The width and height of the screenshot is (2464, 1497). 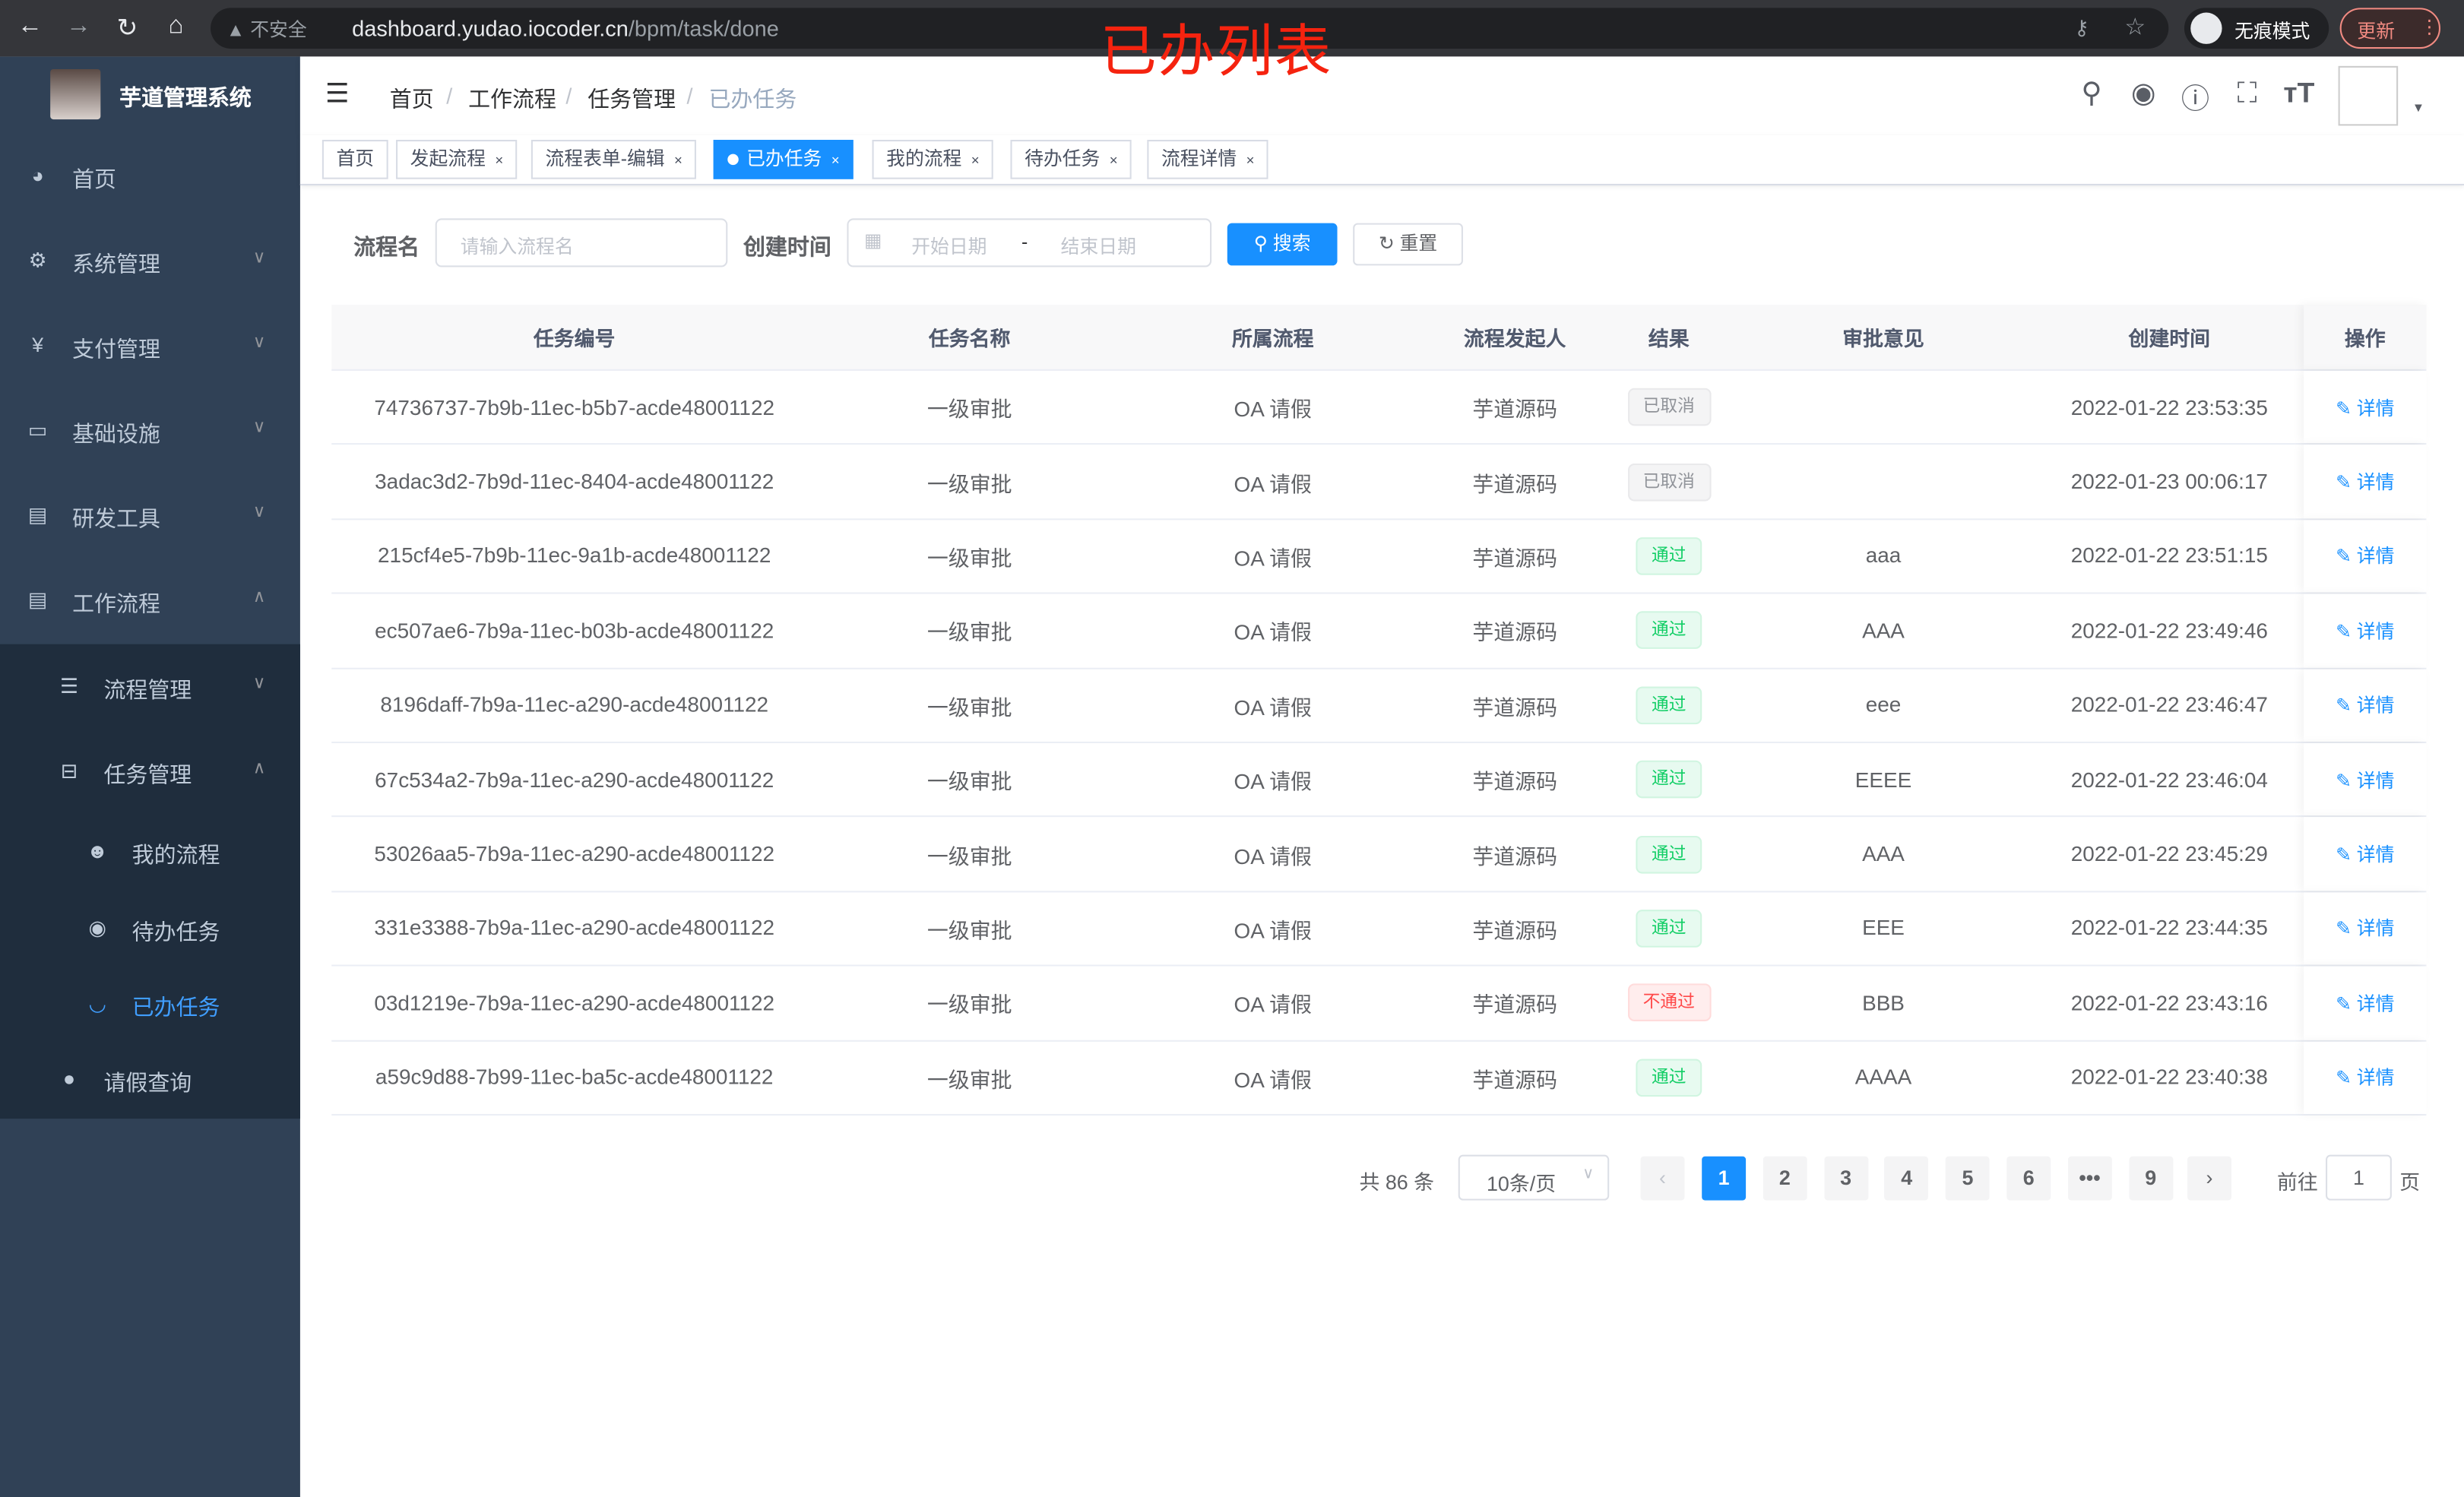 What do you see at coordinates (1883, 928) in the screenshot?
I see `cell-text: EEE` at bounding box center [1883, 928].